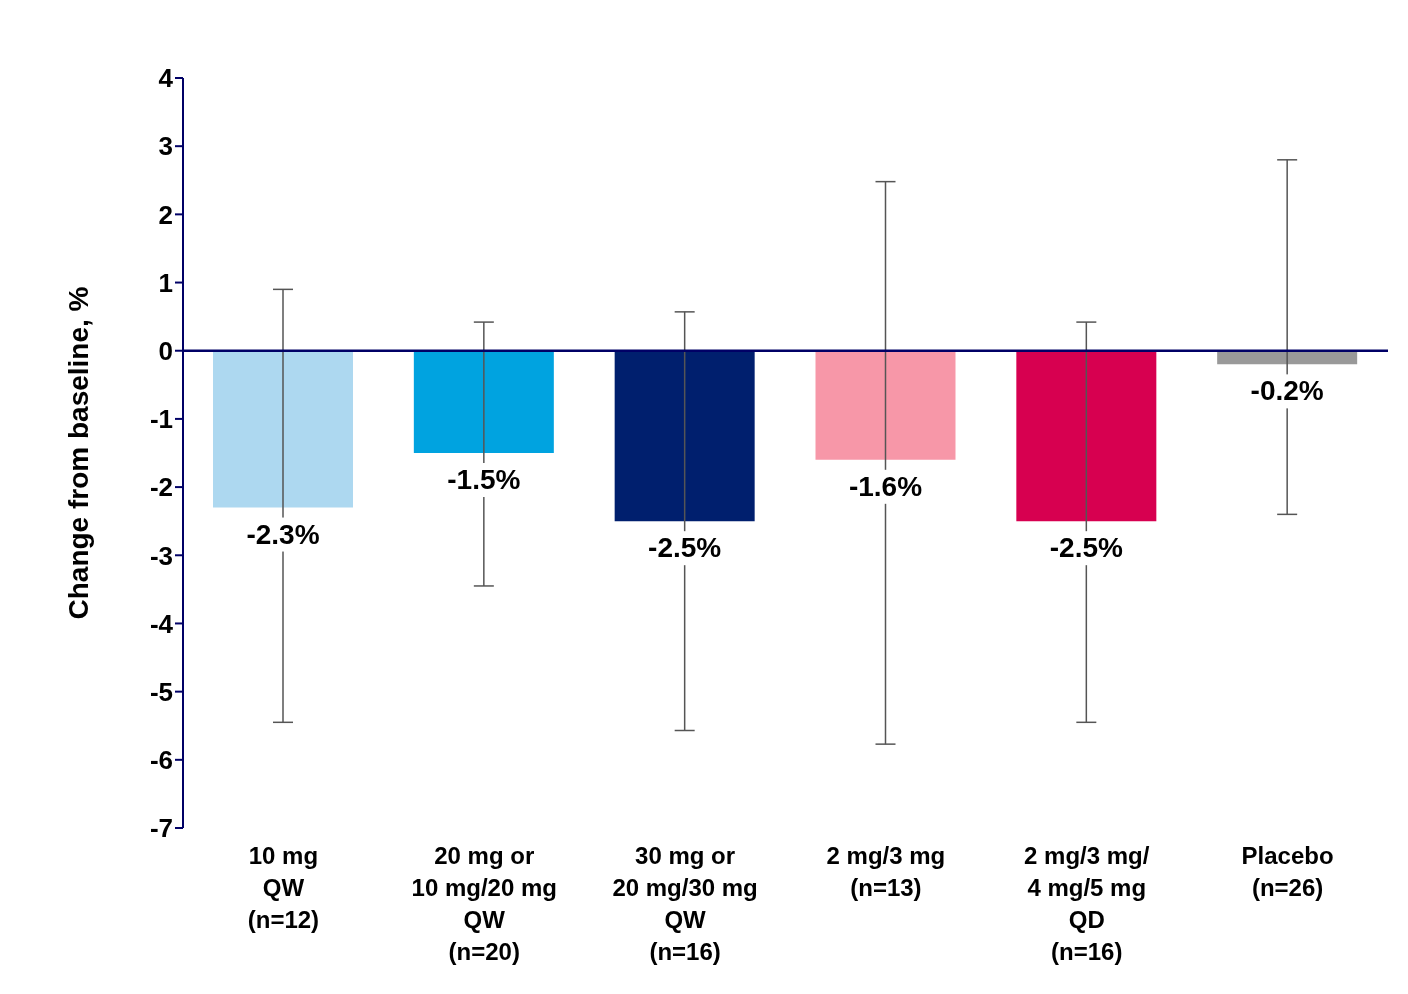 The image size is (1408, 994). What do you see at coordinates (1087, 903) in the screenshot?
I see `x-tick-label: 2 mg/3 mg/ 4 mg/5 mg QD (n=16)` at bounding box center [1087, 903].